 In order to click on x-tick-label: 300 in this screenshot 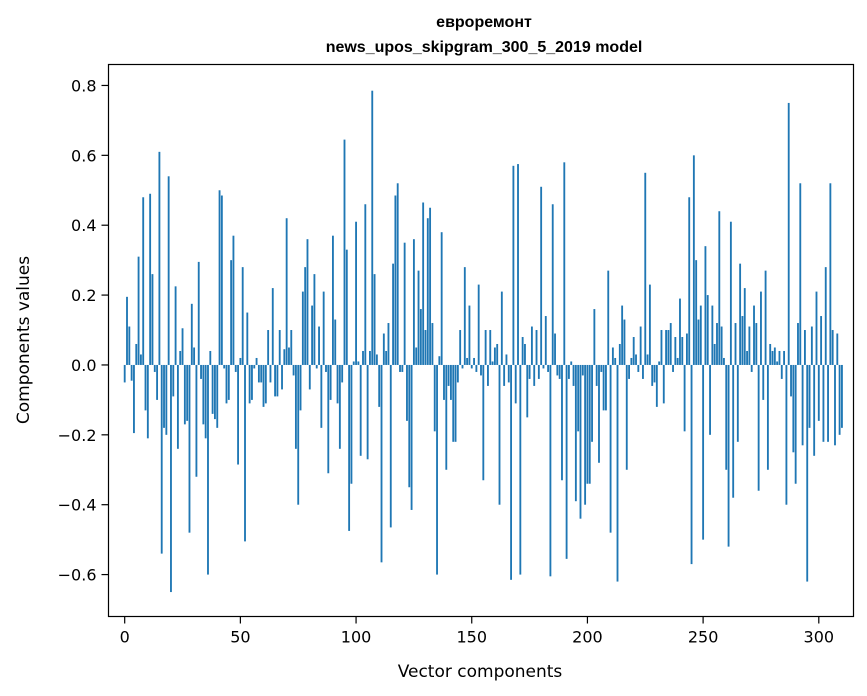, I will do `click(819, 637)`.